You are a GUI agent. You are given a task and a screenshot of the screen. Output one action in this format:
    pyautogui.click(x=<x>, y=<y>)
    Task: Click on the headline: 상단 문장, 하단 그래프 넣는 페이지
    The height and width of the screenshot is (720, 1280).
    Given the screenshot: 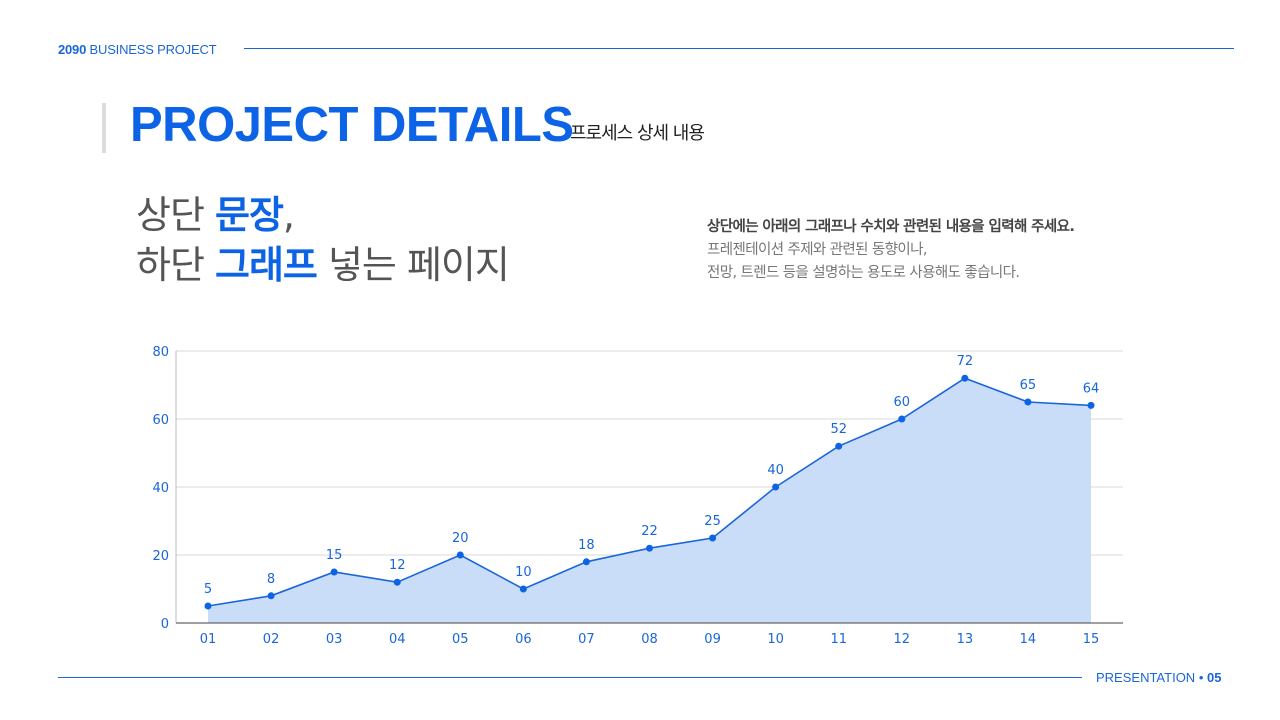 What is the action you would take?
    pyautogui.click(x=323, y=240)
    